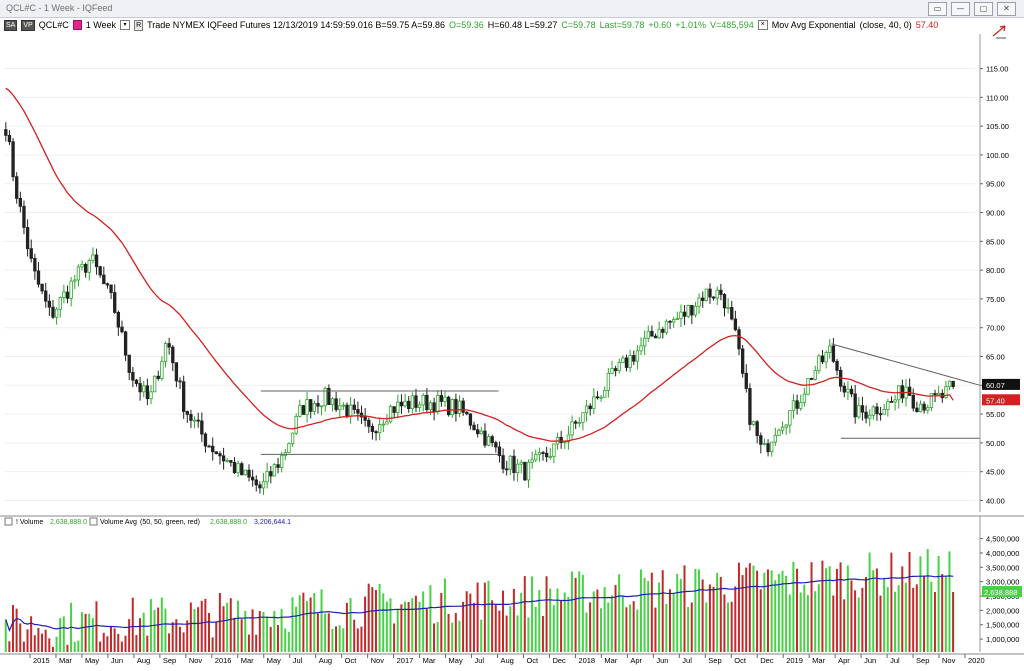 This screenshot has width=1024, height=671. Describe the element at coordinates (762, 25) in the screenshot. I see `remove-study-icon: ×` at that location.